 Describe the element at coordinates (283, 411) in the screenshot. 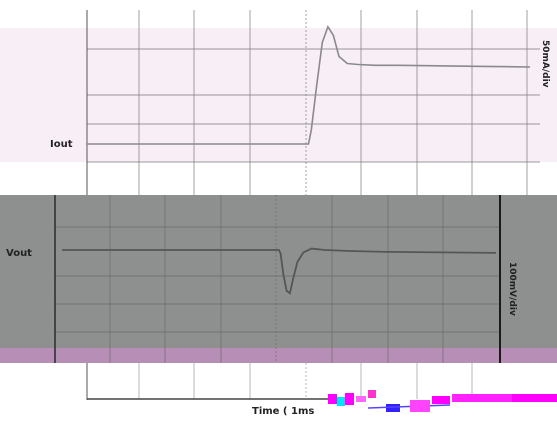

I see `time-axis-label: Time ( 1ms` at that location.